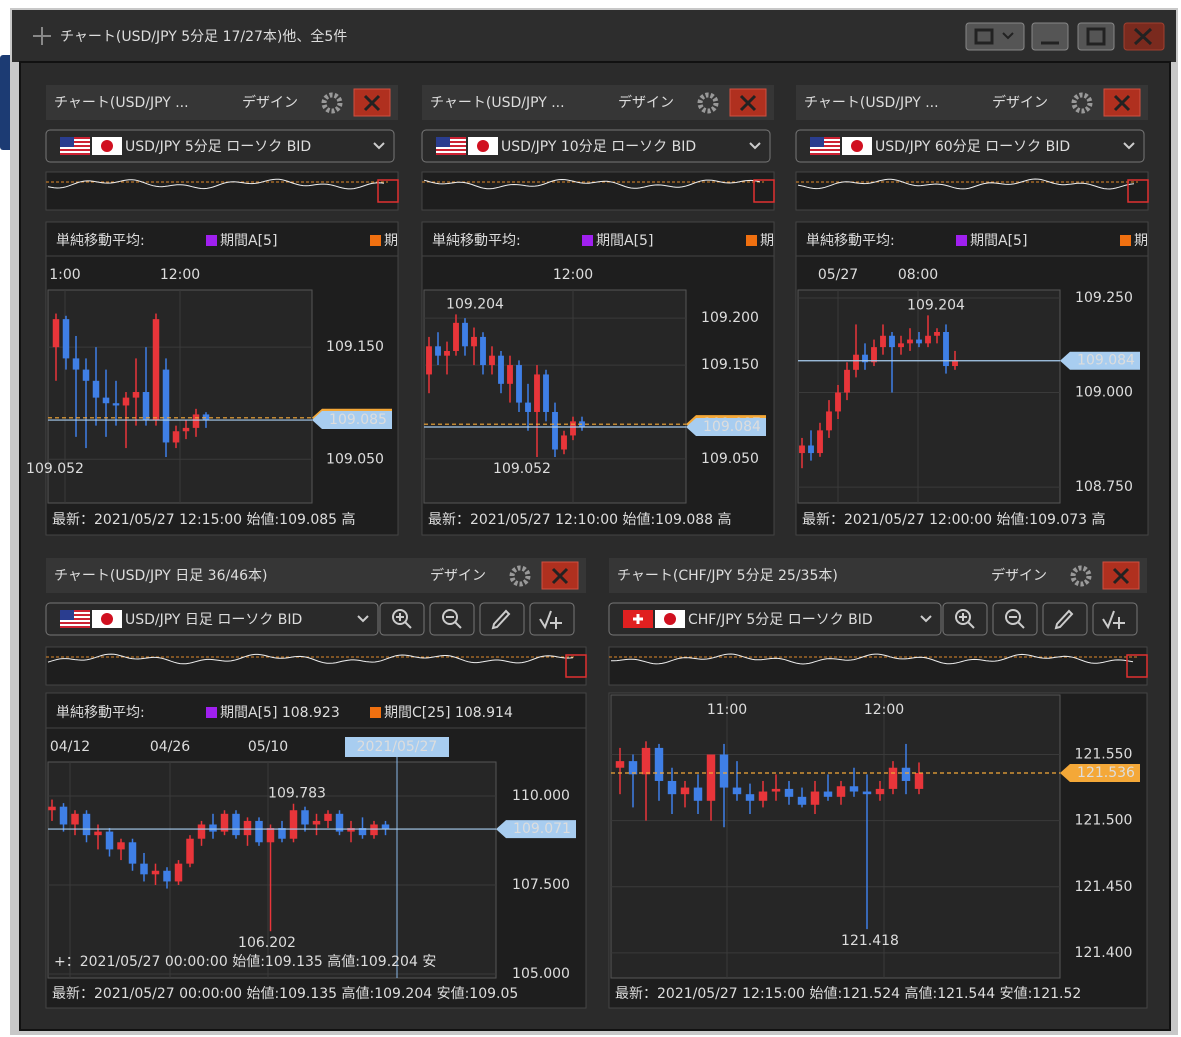 This screenshot has height=1037, width=1181. I want to click on zoom-icon, so click(450, 617).